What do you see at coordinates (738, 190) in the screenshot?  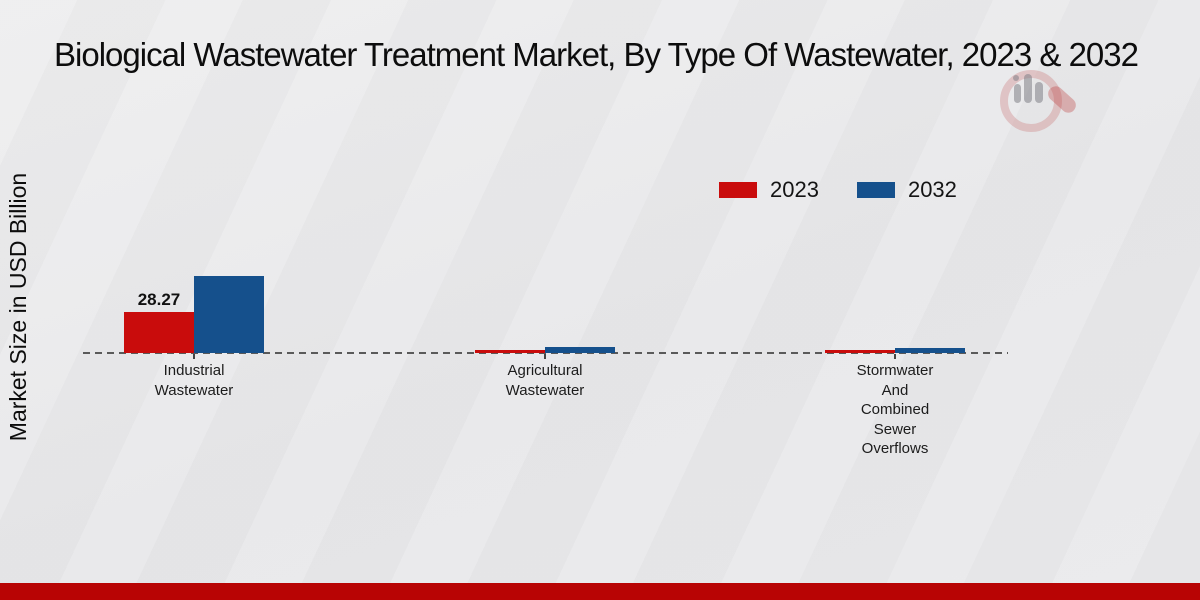 I see `legend-swatch-2023-icon` at bounding box center [738, 190].